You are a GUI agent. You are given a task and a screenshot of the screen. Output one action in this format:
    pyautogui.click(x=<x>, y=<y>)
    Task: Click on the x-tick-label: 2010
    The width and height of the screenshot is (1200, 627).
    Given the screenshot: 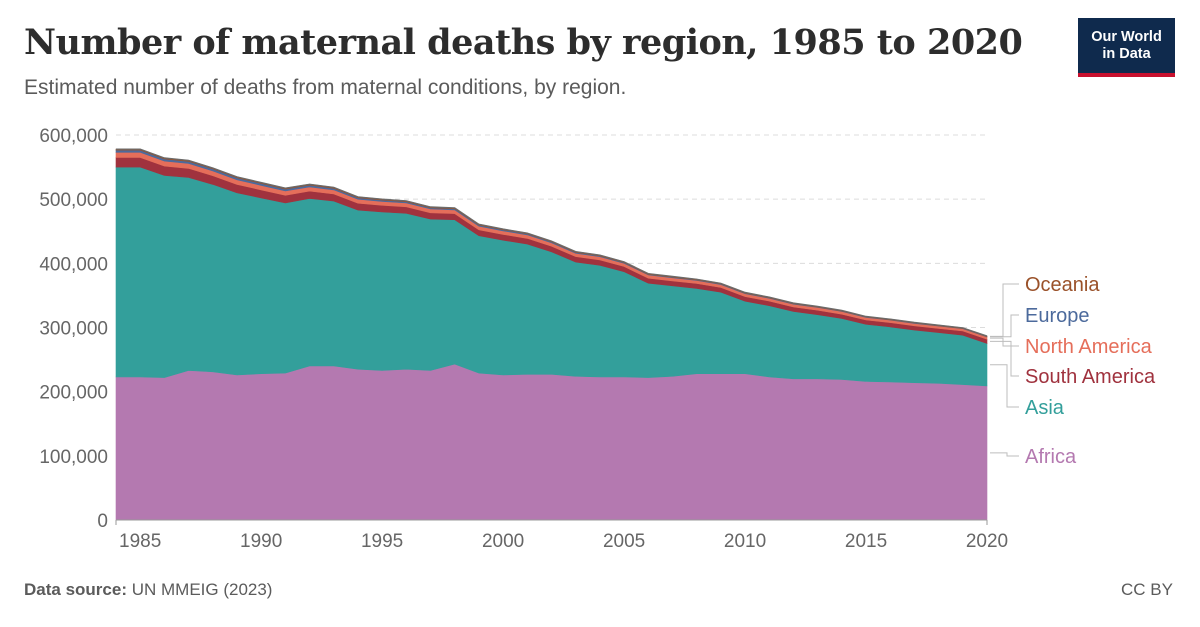 What is the action you would take?
    pyautogui.click(x=745, y=541)
    